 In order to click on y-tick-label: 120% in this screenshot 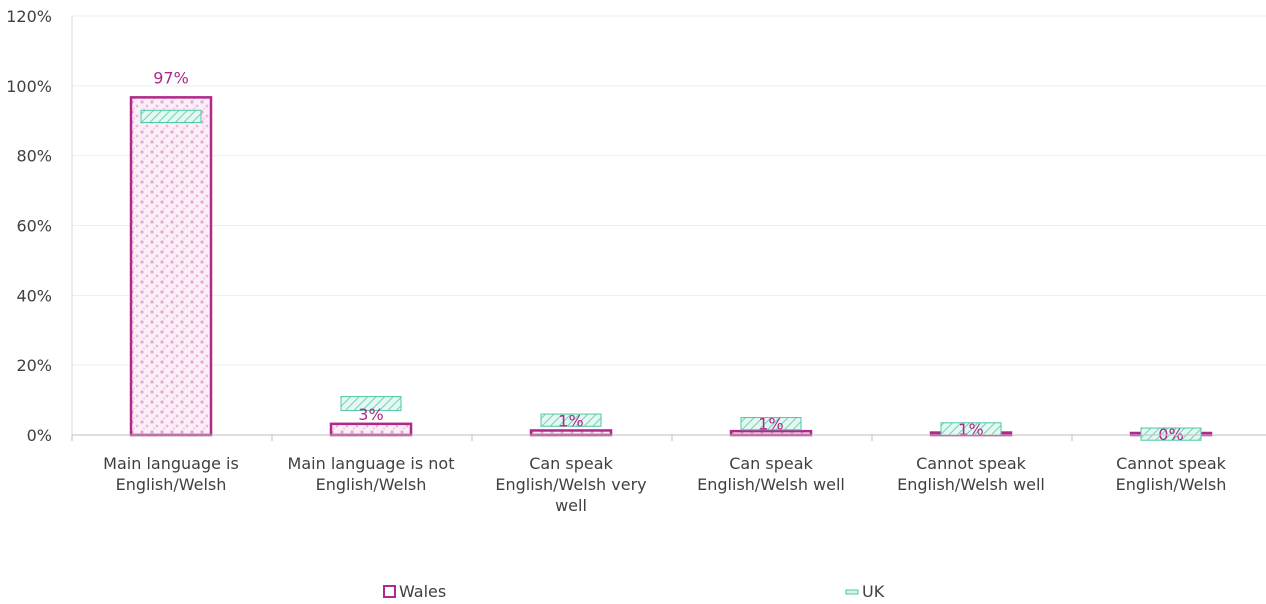, I will do `click(29, 16)`.